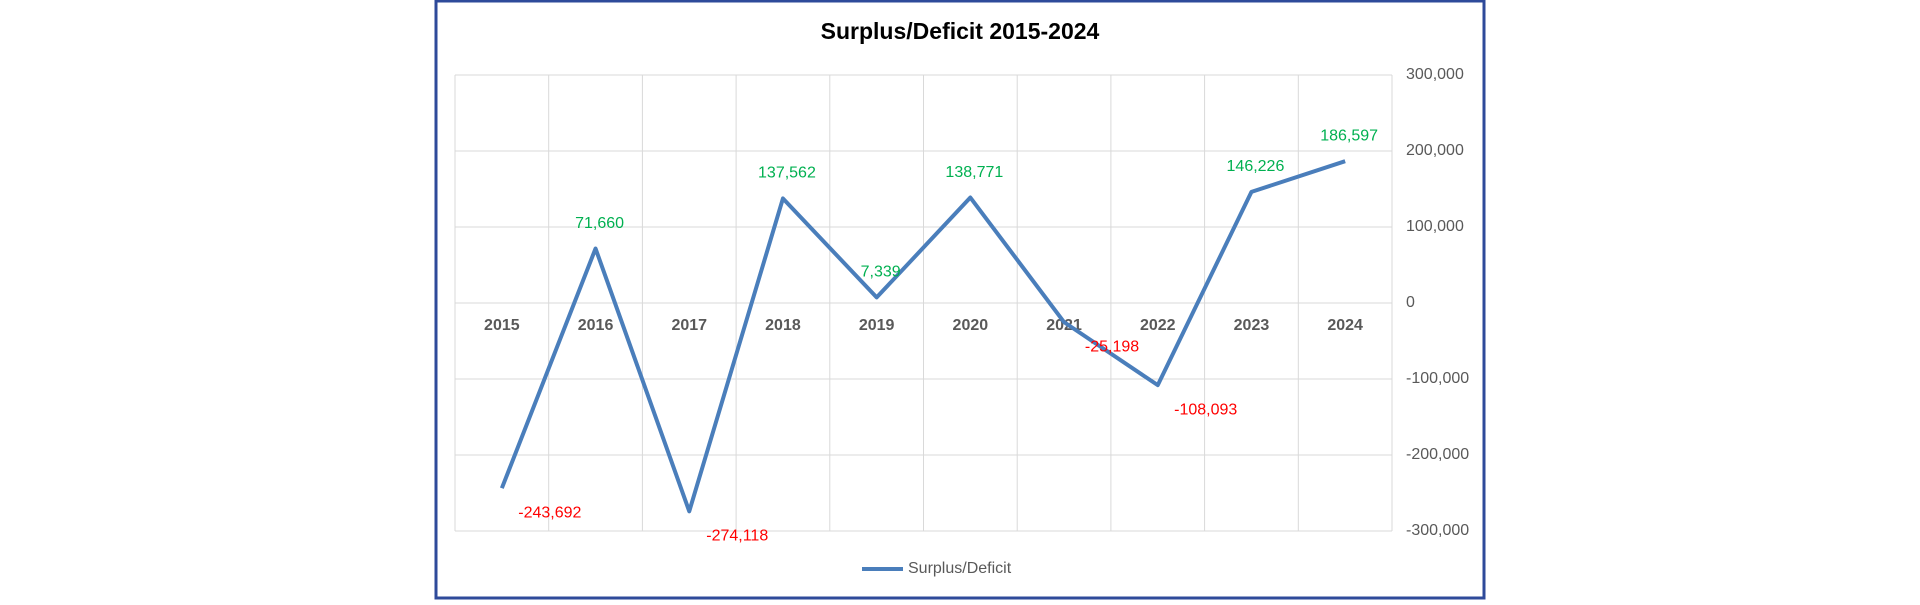 This screenshot has width=1920, height=605. What do you see at coordinates (787, 173) in the screenshot?
I see `data-label: 137,562` at bounding box center [787, 173].